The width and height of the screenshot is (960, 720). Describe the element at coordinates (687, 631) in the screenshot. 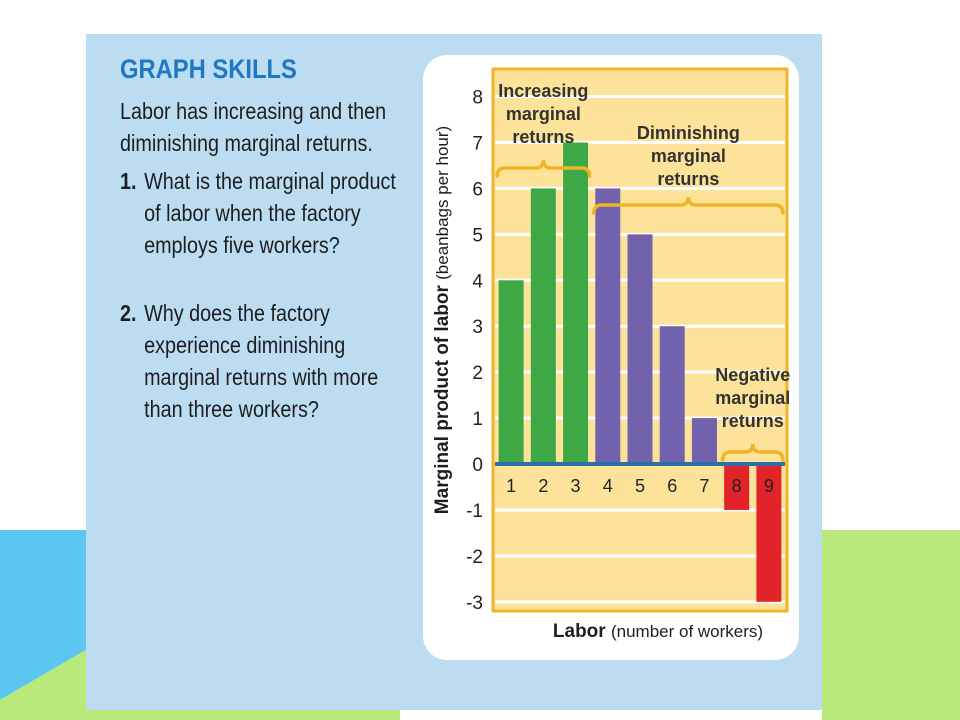

I see `x-axis-label-unit: (number of workers)` at that location.